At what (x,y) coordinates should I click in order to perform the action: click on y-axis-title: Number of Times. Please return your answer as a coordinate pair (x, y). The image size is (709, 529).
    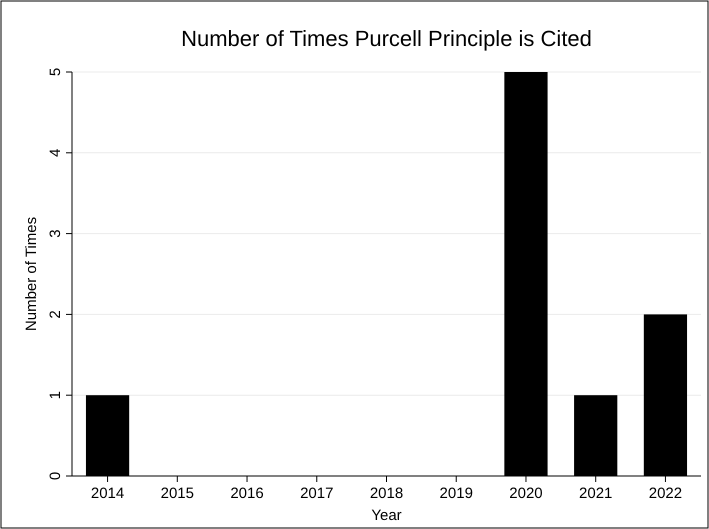
    Looking at the image, I should click on (31, 274).